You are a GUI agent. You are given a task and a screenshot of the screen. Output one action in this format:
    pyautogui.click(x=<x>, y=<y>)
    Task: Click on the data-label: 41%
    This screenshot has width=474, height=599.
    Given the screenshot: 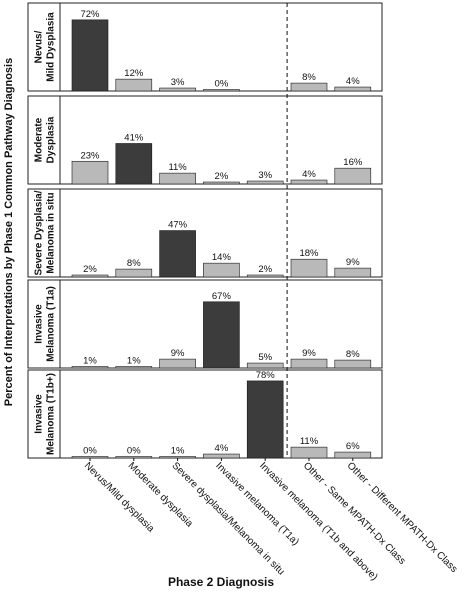 What is the action you would take?
    pyautogui.click(x=134, y=137)
    